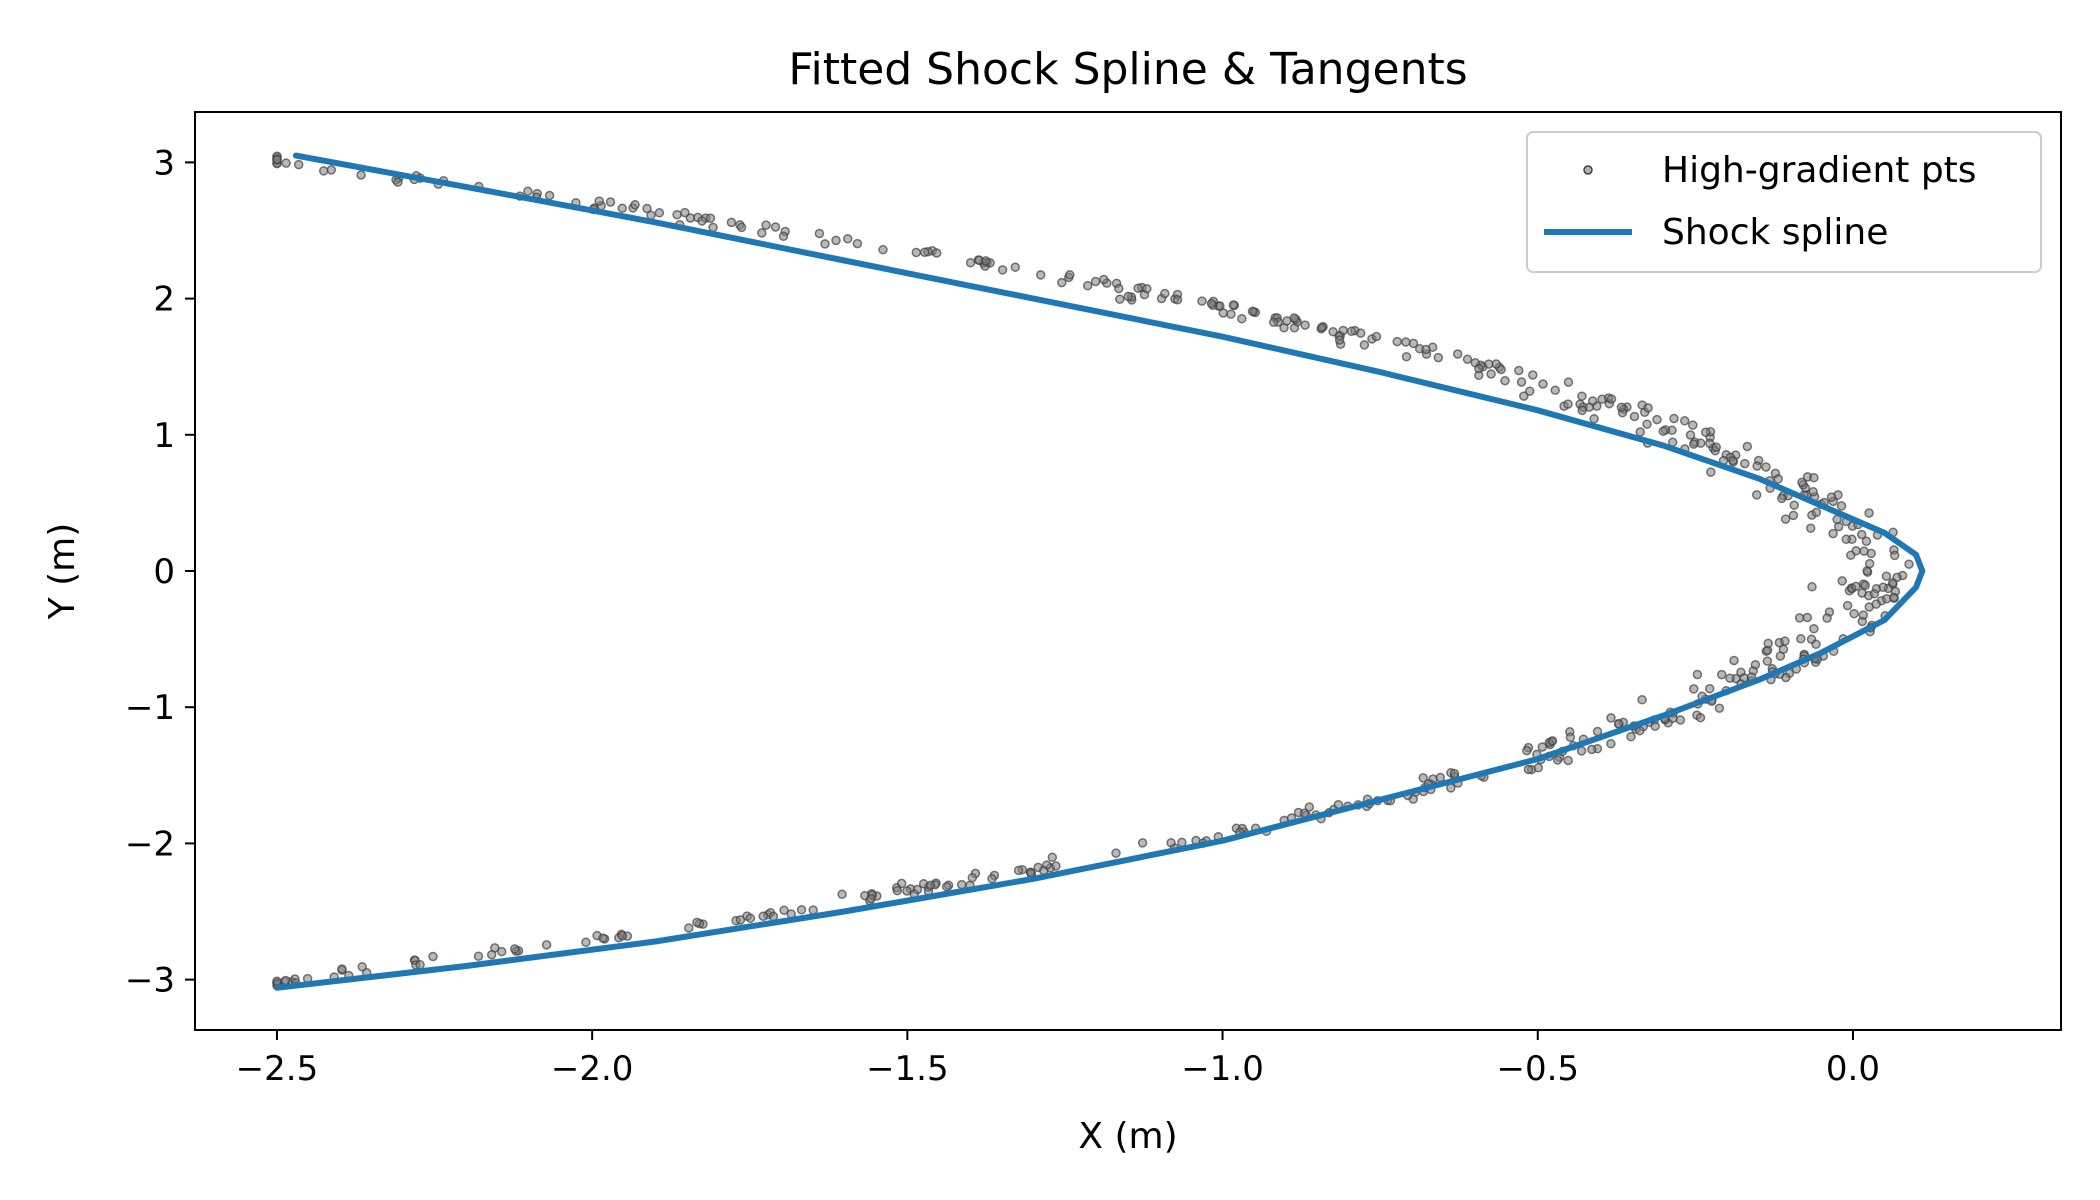 Image resolution: width=2100 pixels, height=1200 pixels. Describe the element at coordinates (1819, 170) in the screenshot. I see `legend-label-points: High-gradient pts` at that location.